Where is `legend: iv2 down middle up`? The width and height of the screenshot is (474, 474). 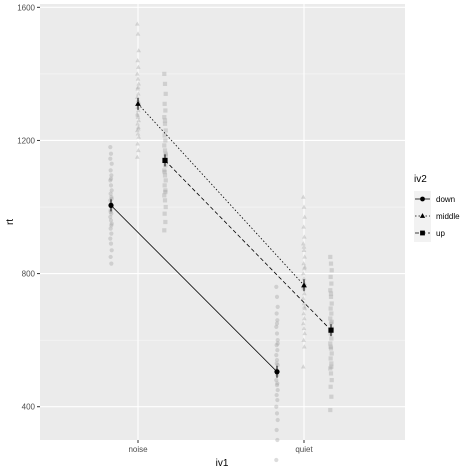
legend: iv2 down middle up is located at coordinates (437, 208).